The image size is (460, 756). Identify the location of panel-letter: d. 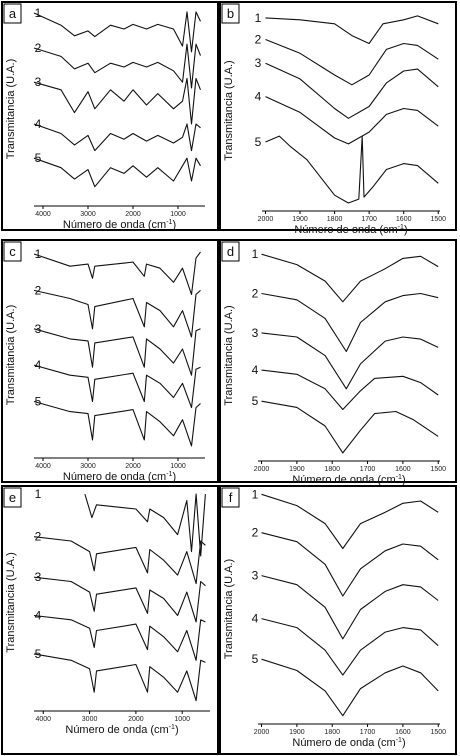
(230, 251).